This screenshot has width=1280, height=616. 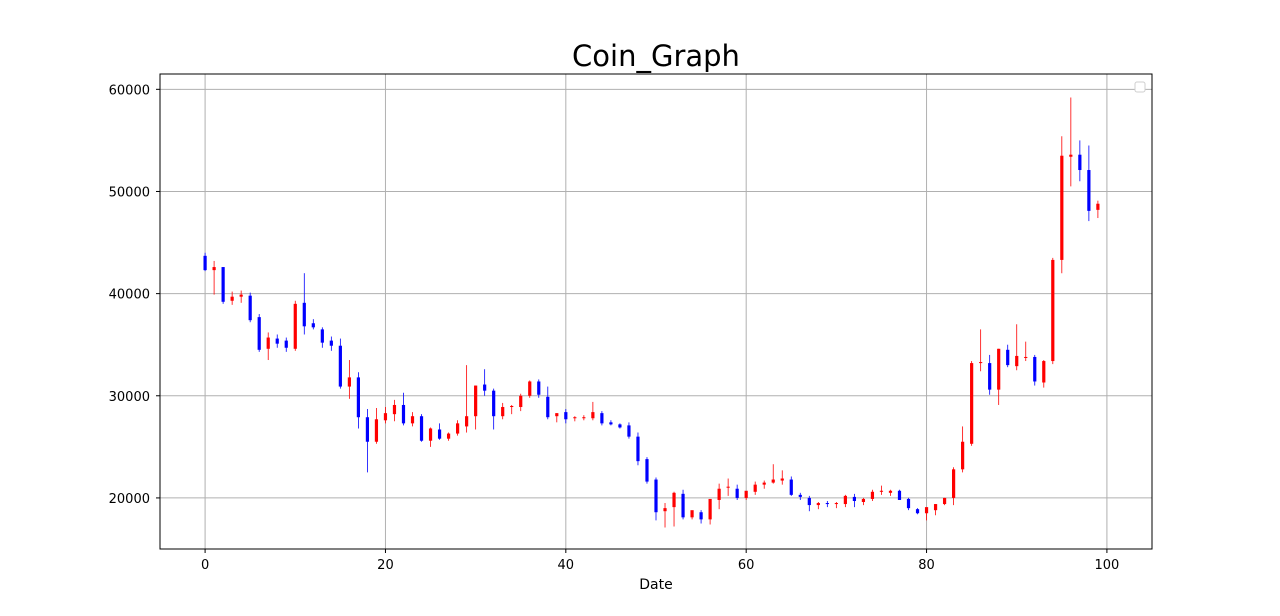 I want to click on x-tick-label: 20, so click(x=385, y=565).